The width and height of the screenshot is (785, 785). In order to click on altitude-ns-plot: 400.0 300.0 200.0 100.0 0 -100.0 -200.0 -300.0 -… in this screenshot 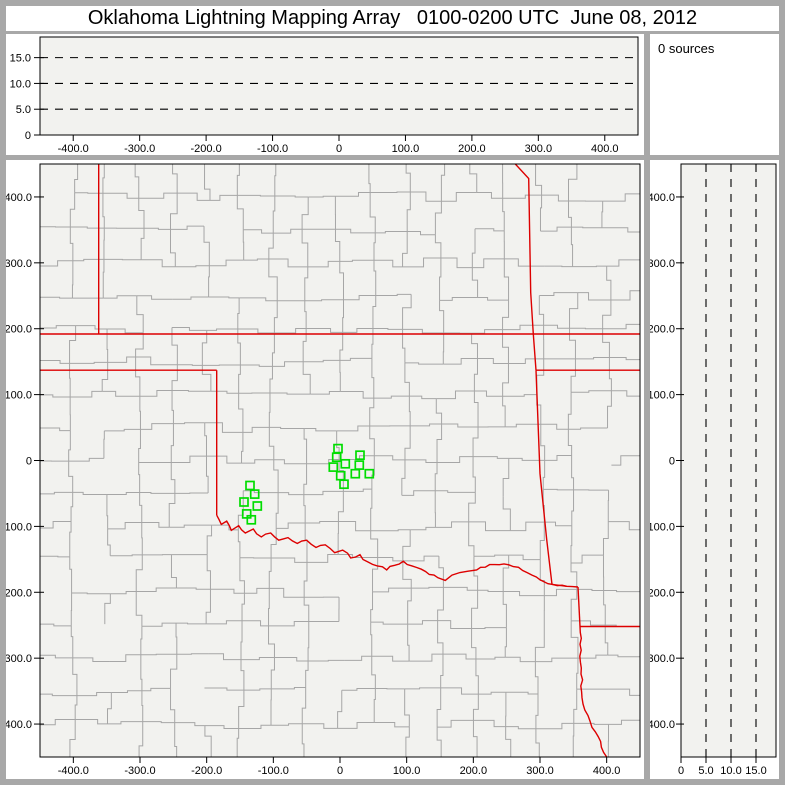, I will do `click(714, 469)`.